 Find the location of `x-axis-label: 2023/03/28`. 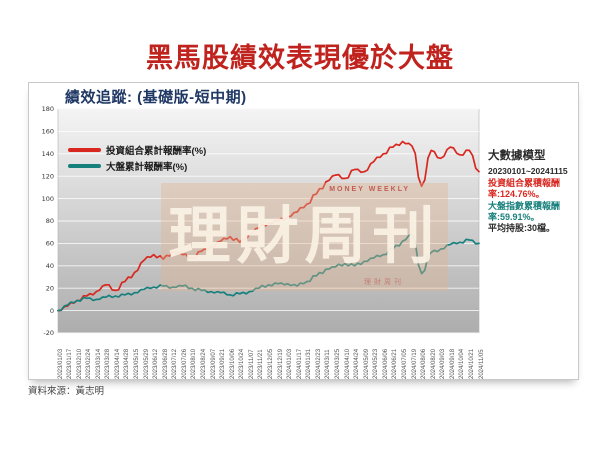

x-axis-label: 2023/03/28 is located at coordinates (108, 363).